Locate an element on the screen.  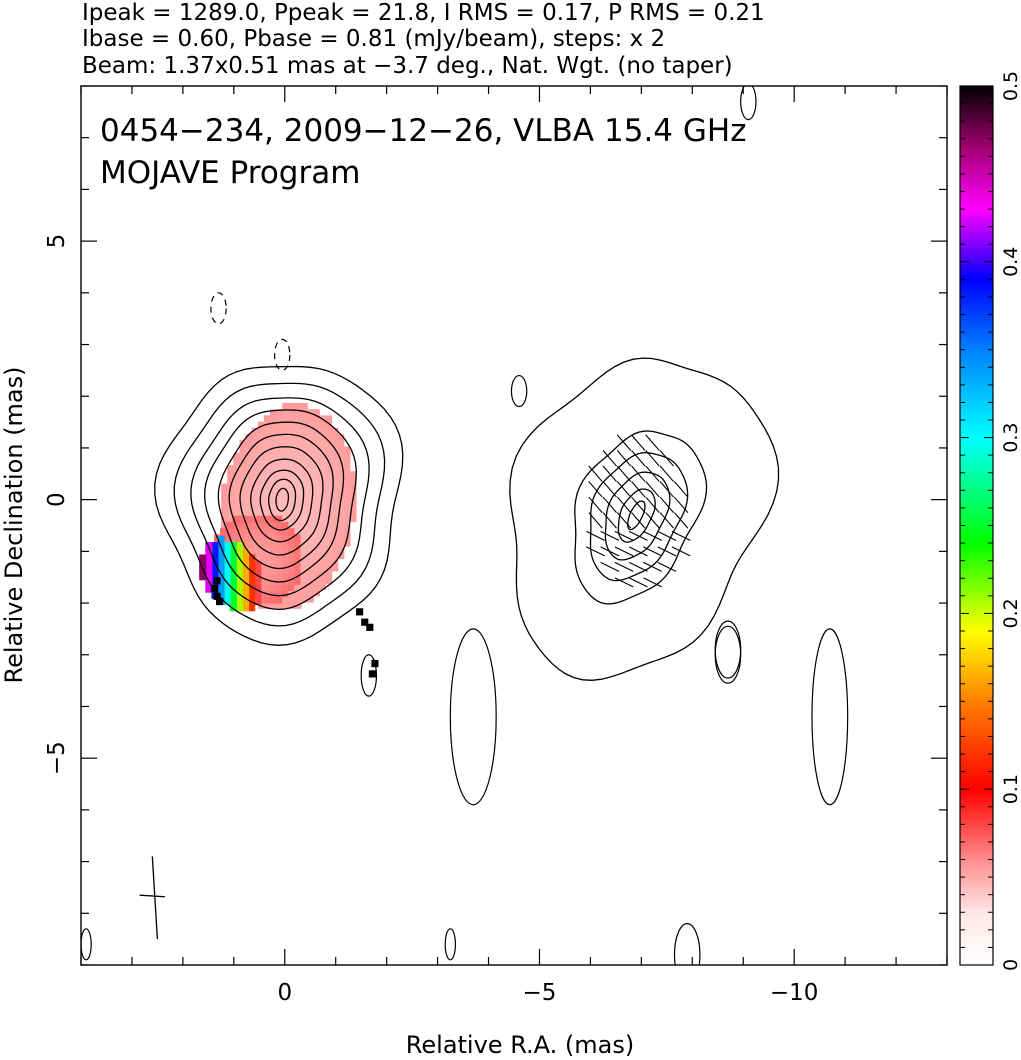
y-axis-label: Relative Declination (mas) is located at coordinates (14, 524).